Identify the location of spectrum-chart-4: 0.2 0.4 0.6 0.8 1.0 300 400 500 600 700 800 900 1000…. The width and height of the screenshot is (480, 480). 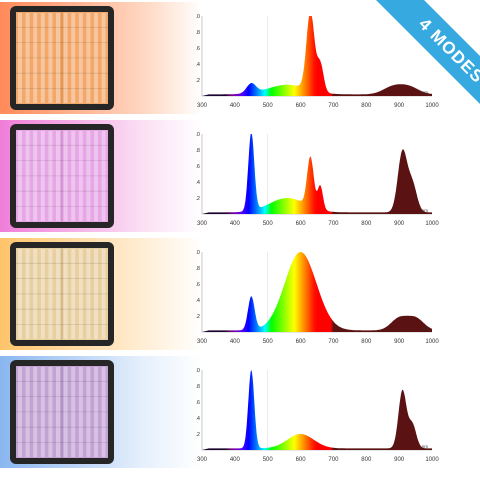
(319, 413).